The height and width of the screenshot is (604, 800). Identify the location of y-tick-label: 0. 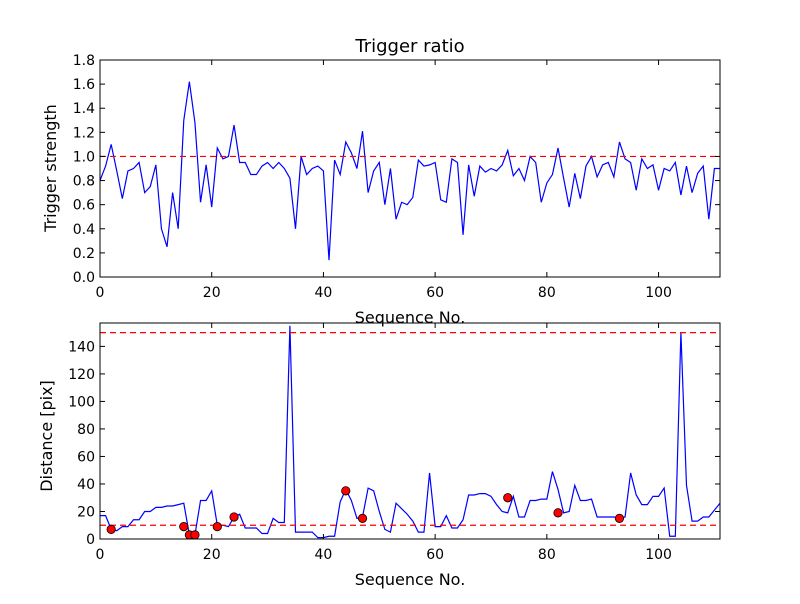
(90, 540).